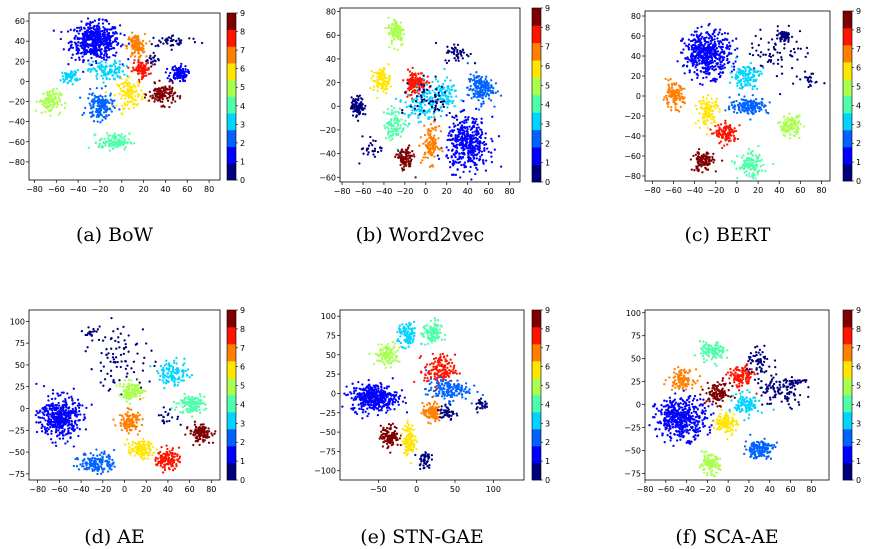  I want to click on colorbar-tick-label: 9, so click(242, 13).